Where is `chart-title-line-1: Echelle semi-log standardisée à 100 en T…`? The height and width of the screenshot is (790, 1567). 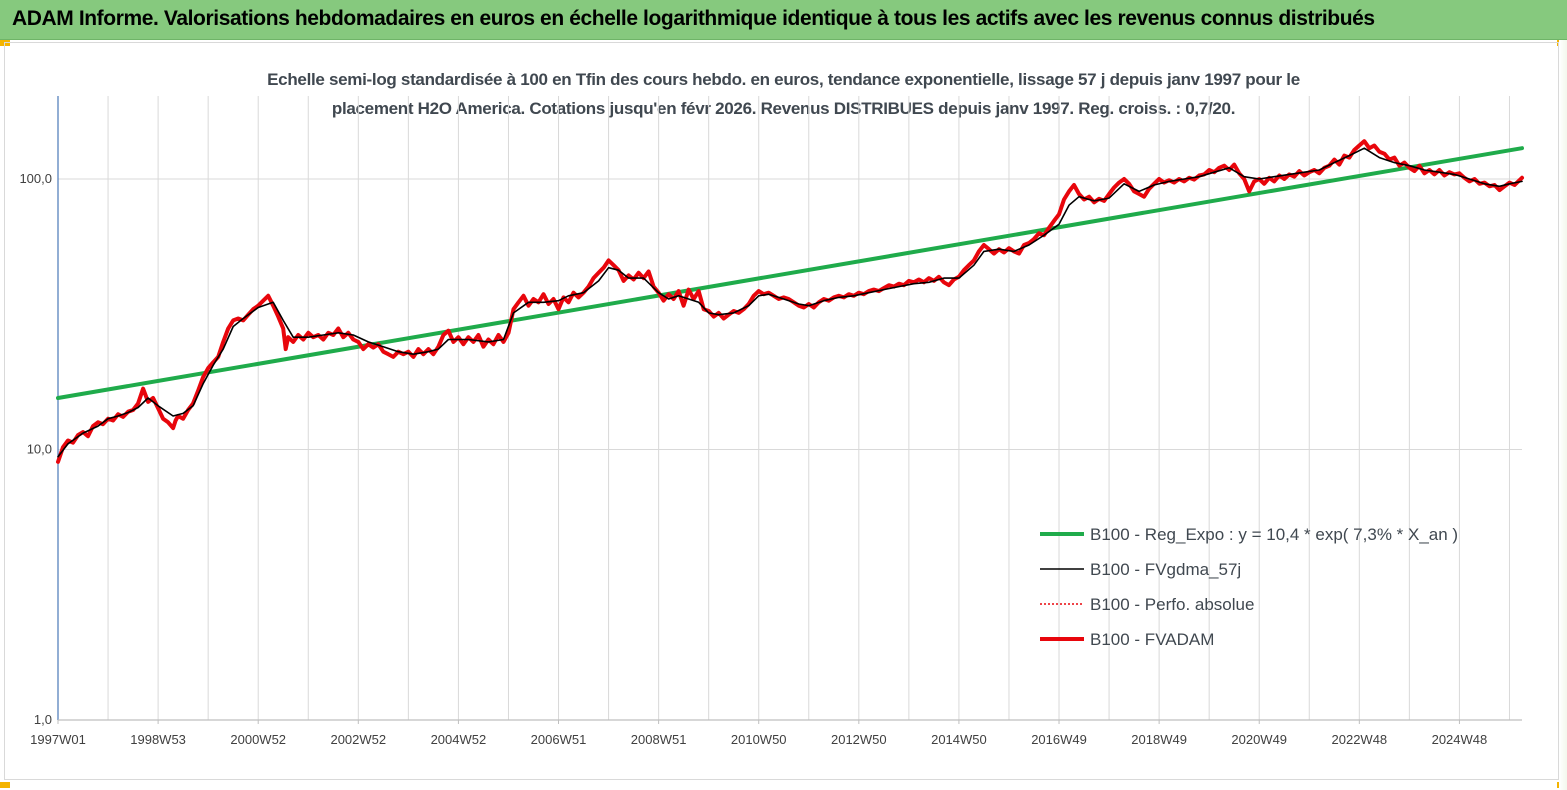
chart-title-line-1: Echelle semi-log standardisée à 100 en T… is located at coordinates (783, 79).